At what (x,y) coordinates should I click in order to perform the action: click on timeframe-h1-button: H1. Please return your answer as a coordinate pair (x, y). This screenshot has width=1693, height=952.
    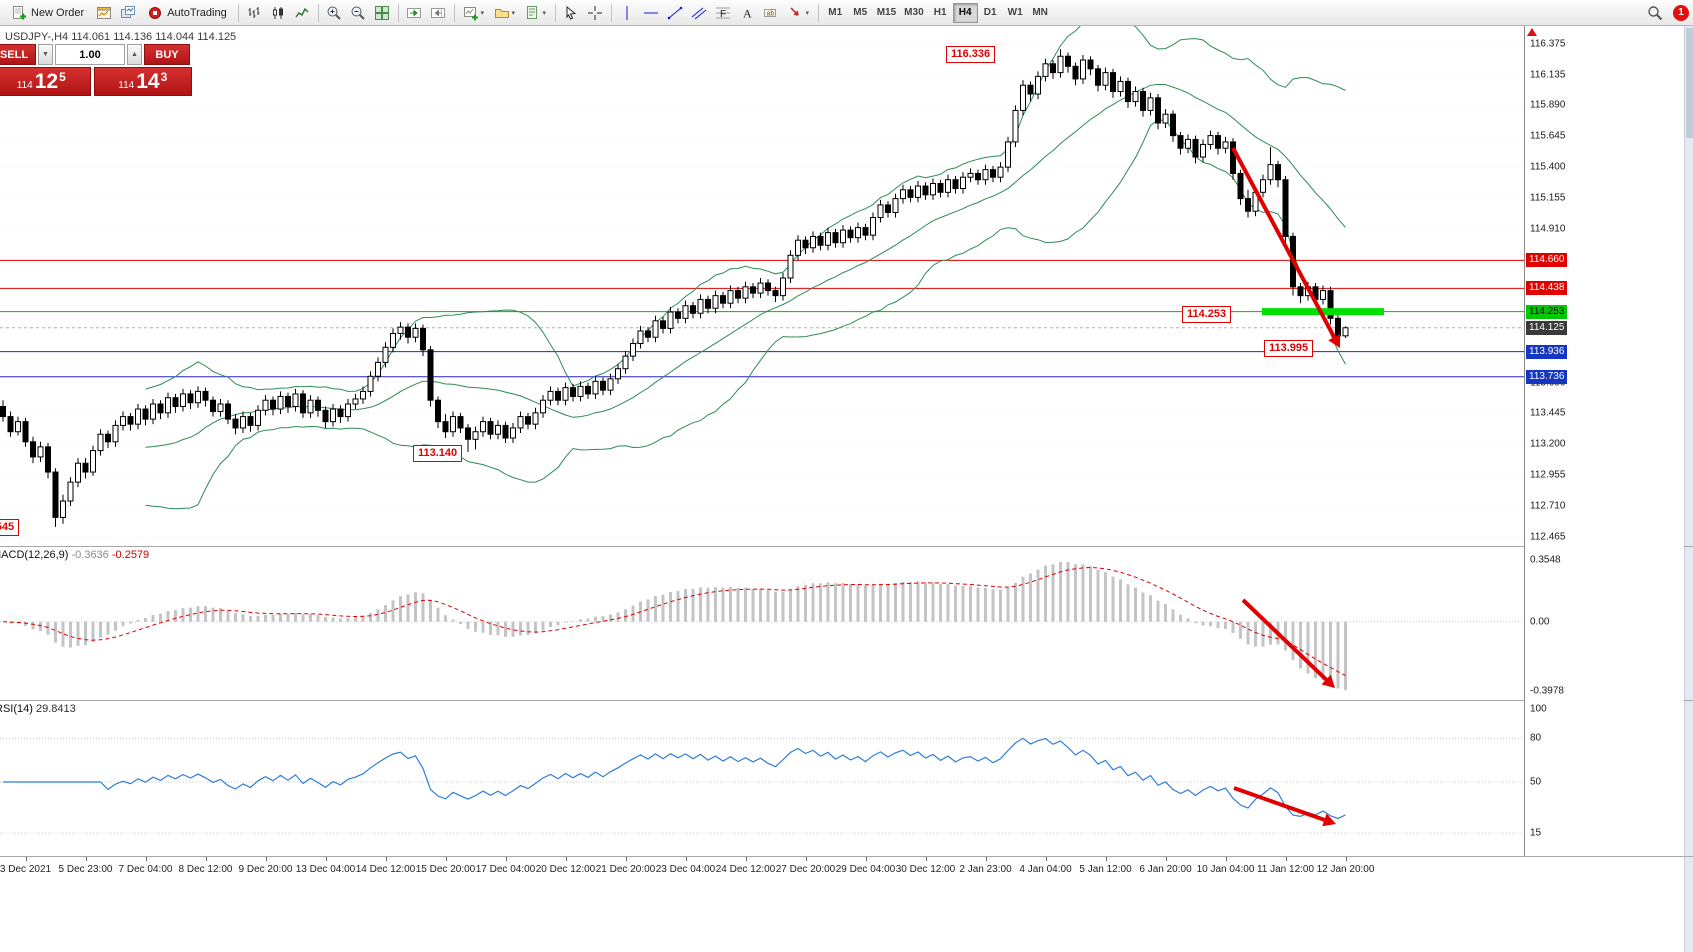
    Looking at the image, I should click on (940, 13).